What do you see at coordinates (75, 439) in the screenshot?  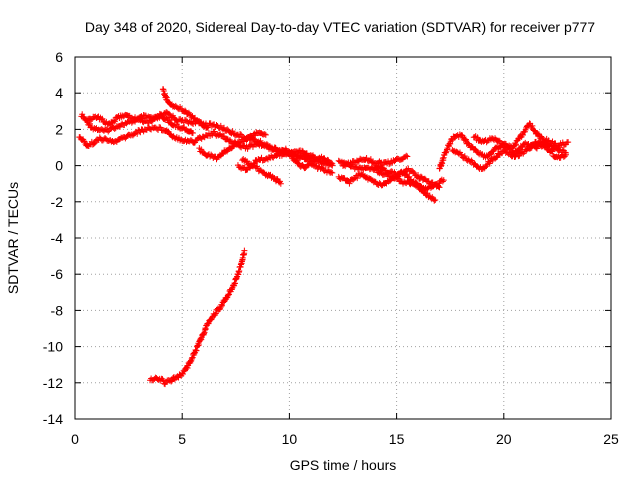 I see `x-tick-label: 0` at bounding box center [75, 439].